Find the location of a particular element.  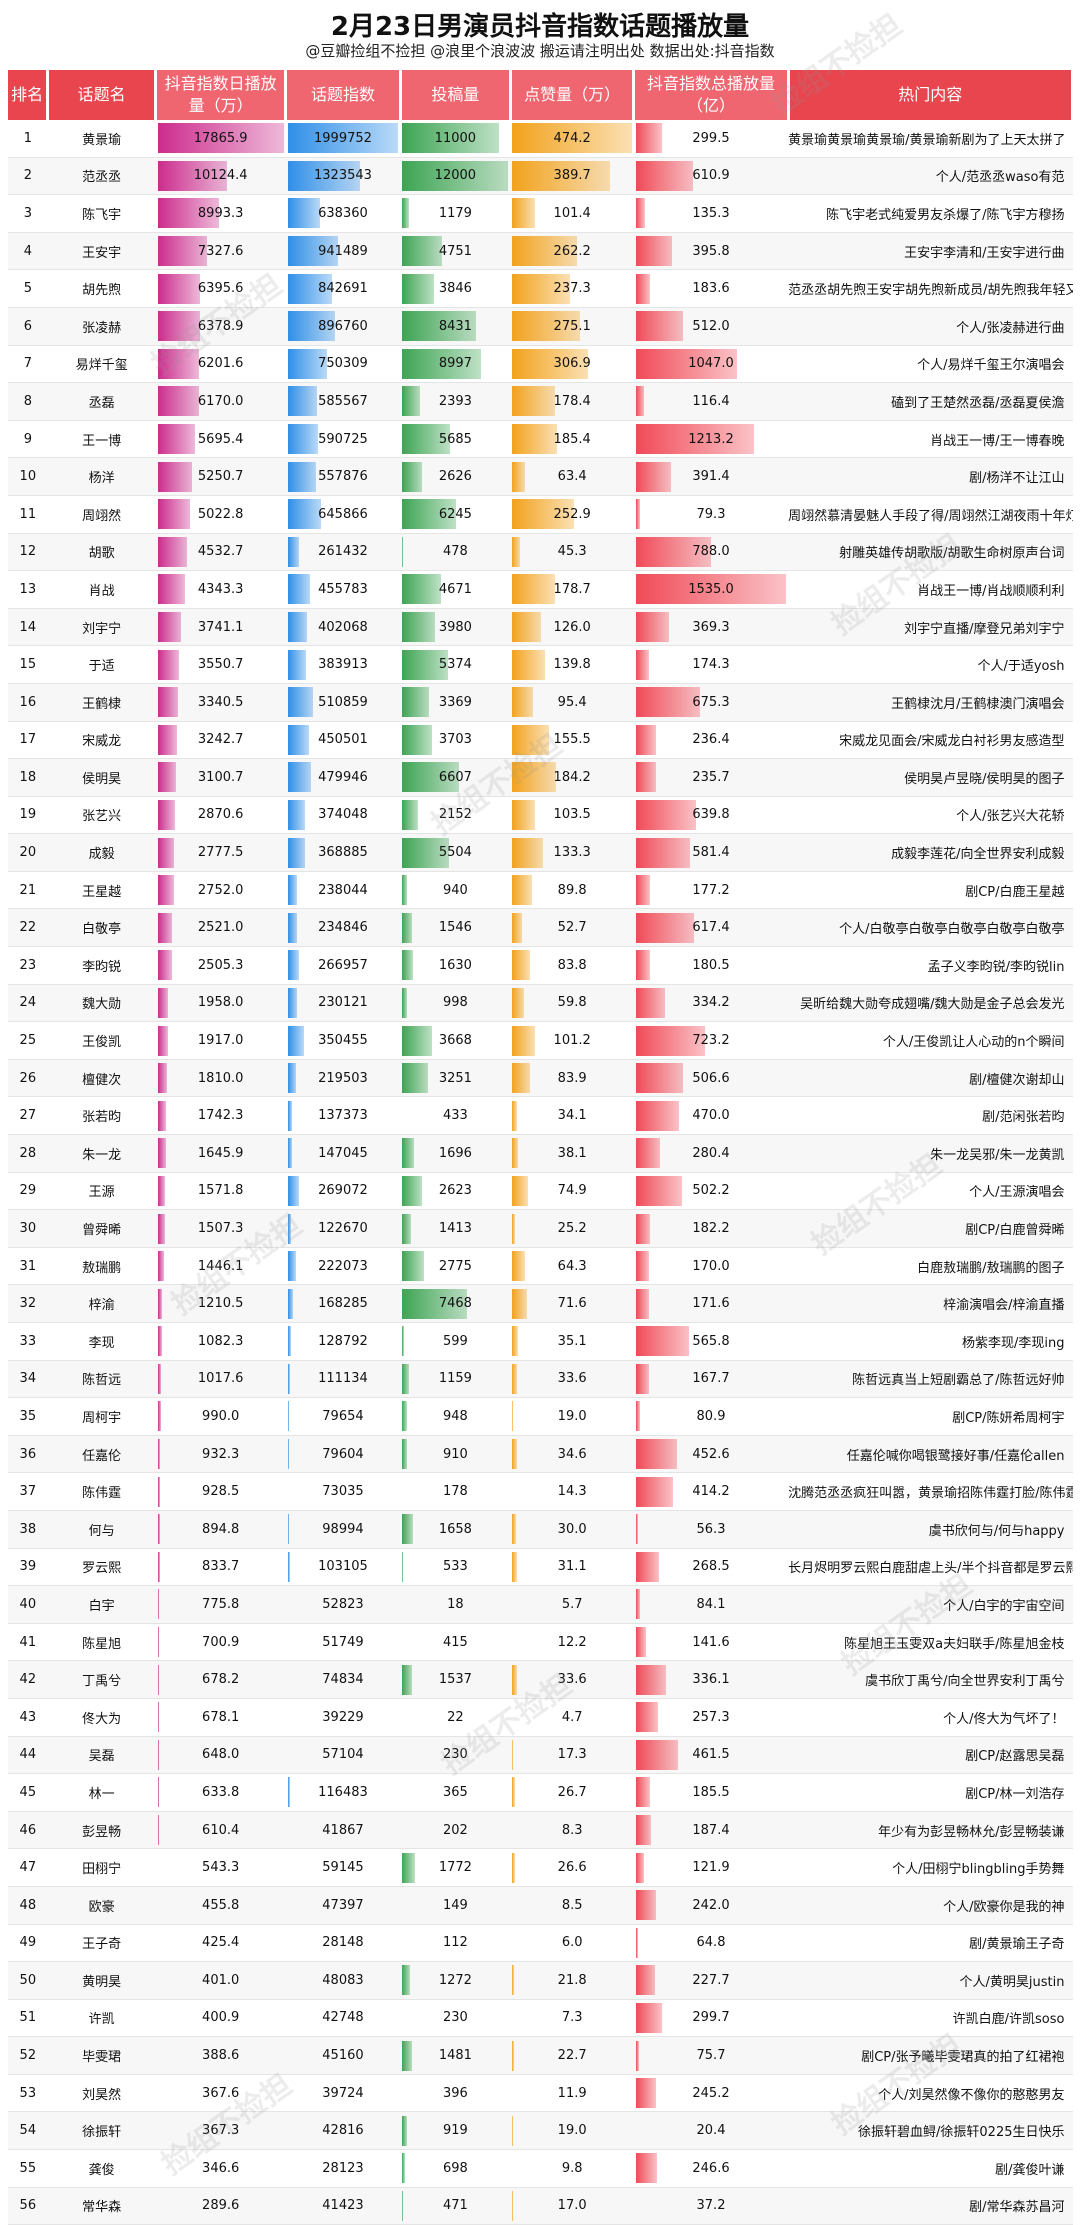

daily-value: 17865.9 is located at coordinates (221, 138).